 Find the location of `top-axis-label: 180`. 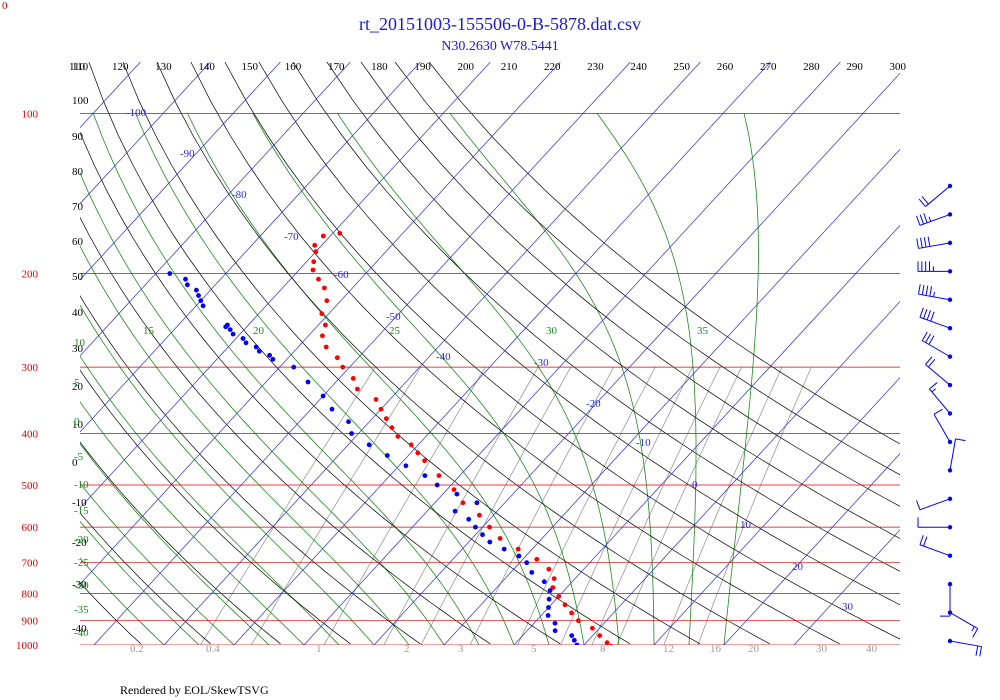

top-axis-label: 180 is located at coordinates (379, 67).